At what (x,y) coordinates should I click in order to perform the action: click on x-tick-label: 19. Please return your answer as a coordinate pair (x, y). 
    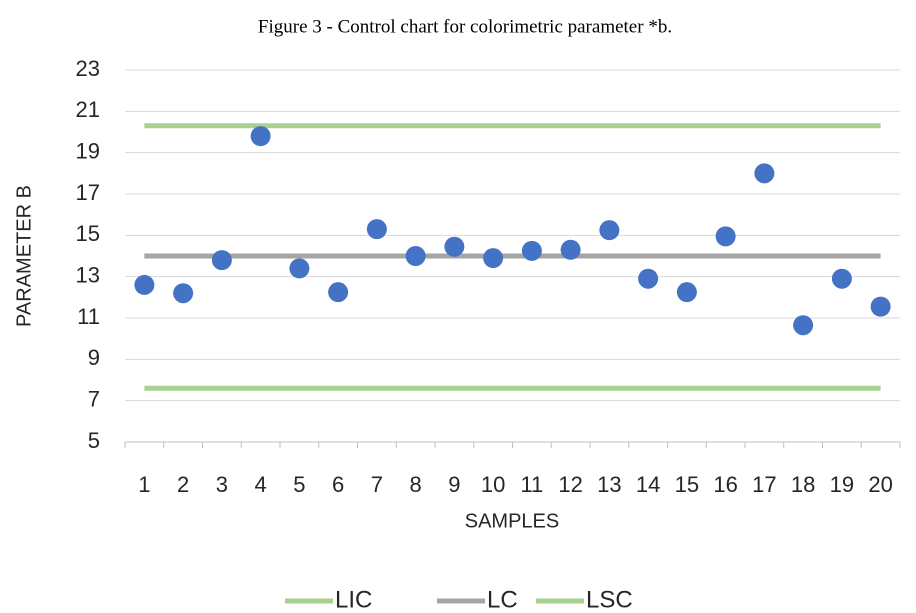
    Looking at the image, I should click on (842, 484).